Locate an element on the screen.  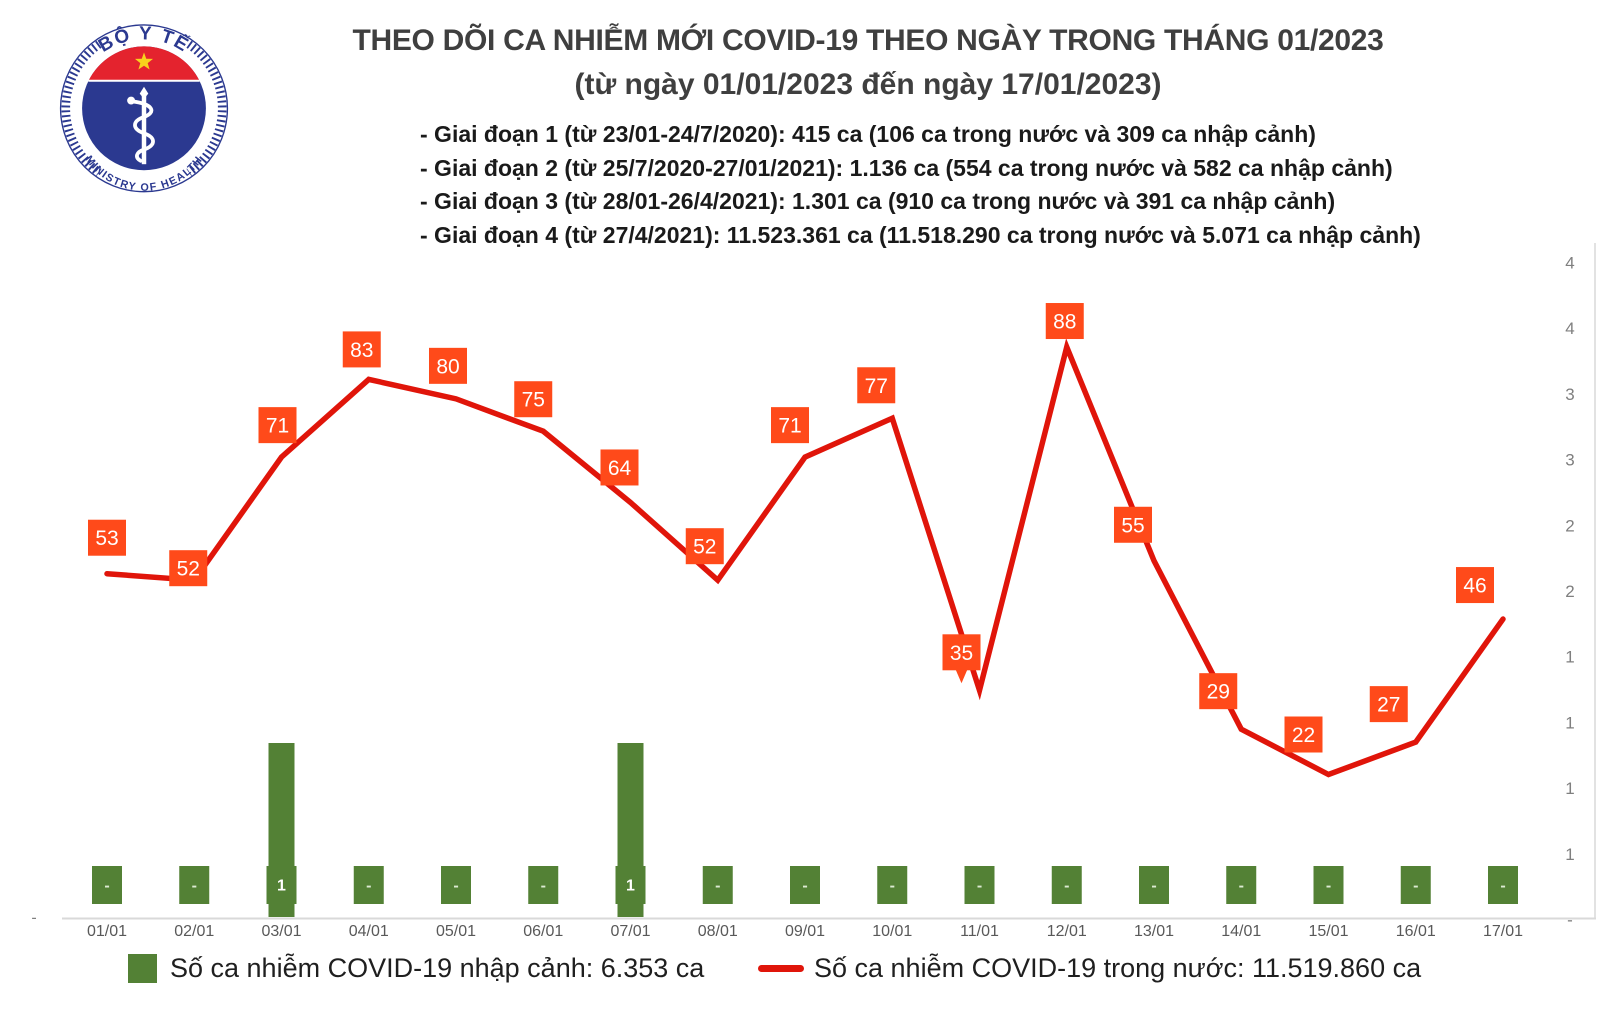
data-label: 77 is located at coordinates (876, 386).